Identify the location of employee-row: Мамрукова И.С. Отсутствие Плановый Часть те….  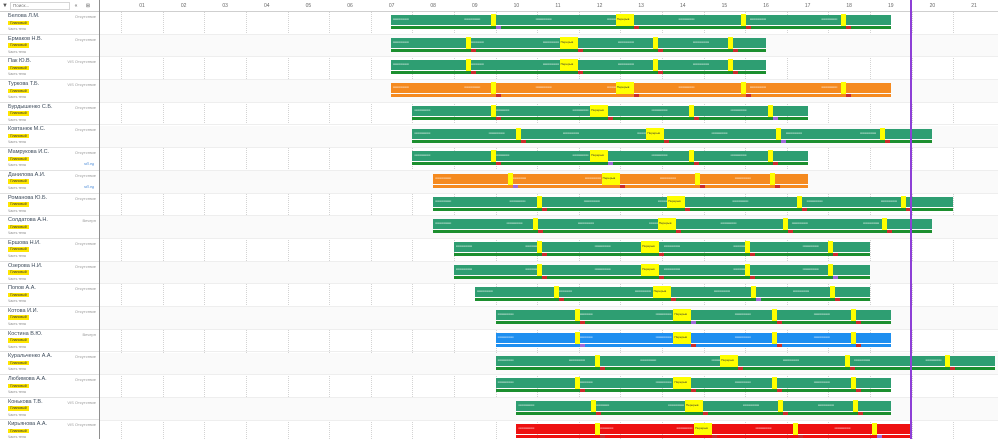
(49, 159).